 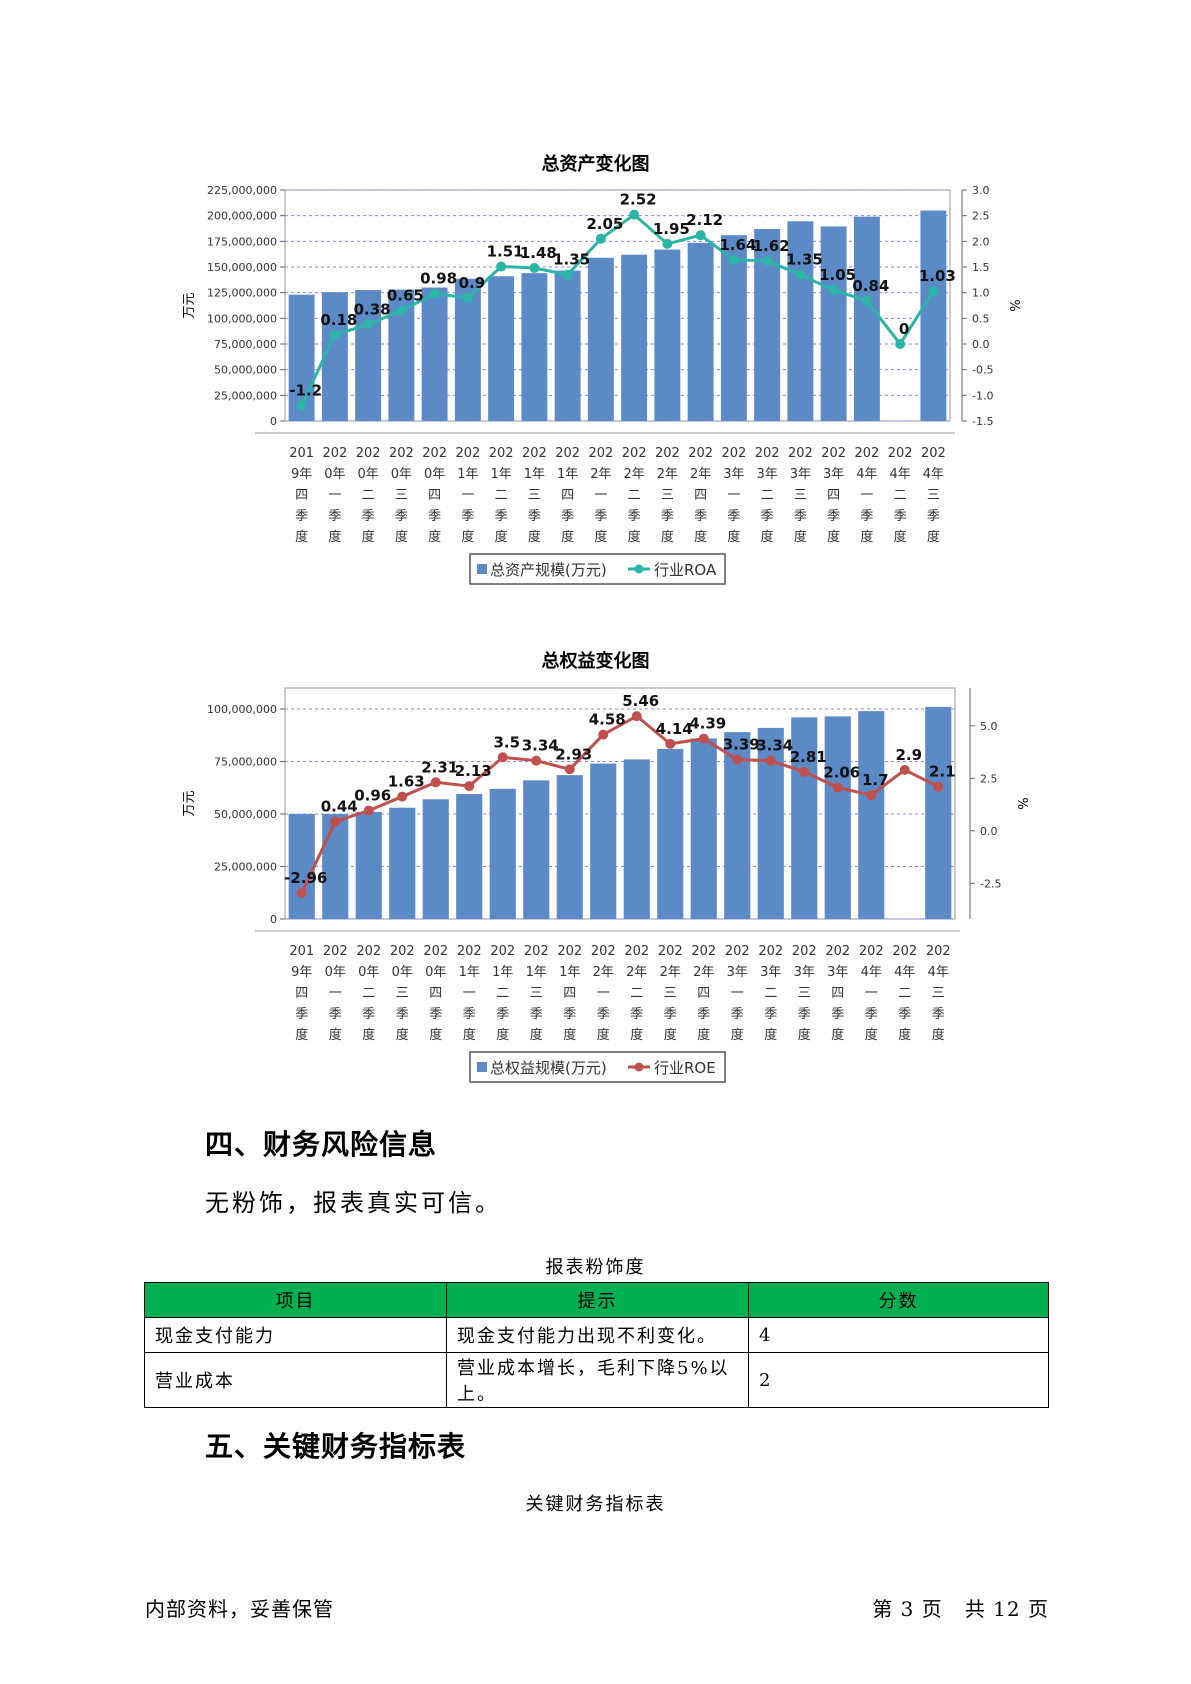 What do you see at coordinates (295, 1335) in the screenshot?
I see `cell-item: 现金支付能力` at bounding box center [295, 1335].